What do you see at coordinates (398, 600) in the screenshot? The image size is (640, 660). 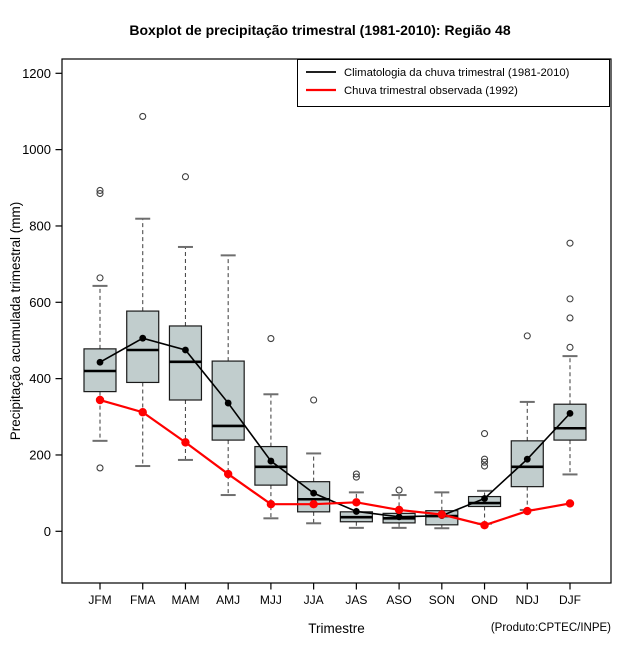 I see `x-tick-label: ASO` at bounding box center [398, 600].